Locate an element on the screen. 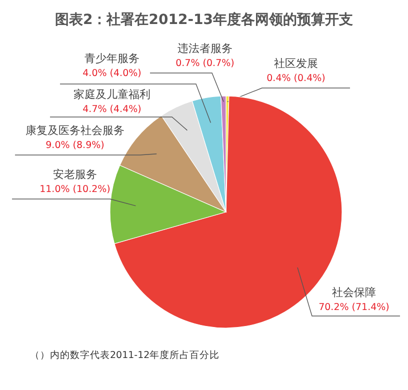  slice-label: 康复及医务社会服务 is located at coordinates (75, 130).